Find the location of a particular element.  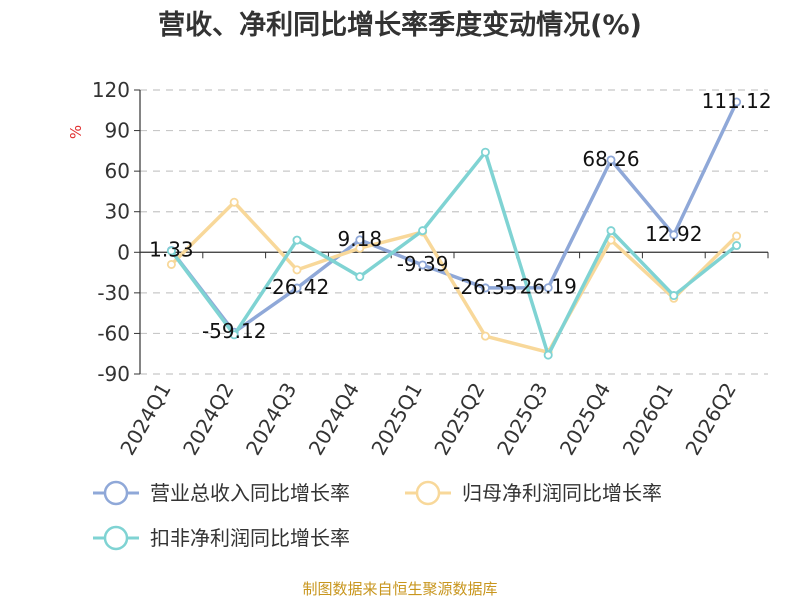

y-tick-label: 60 is located at coordinates (117, 171).